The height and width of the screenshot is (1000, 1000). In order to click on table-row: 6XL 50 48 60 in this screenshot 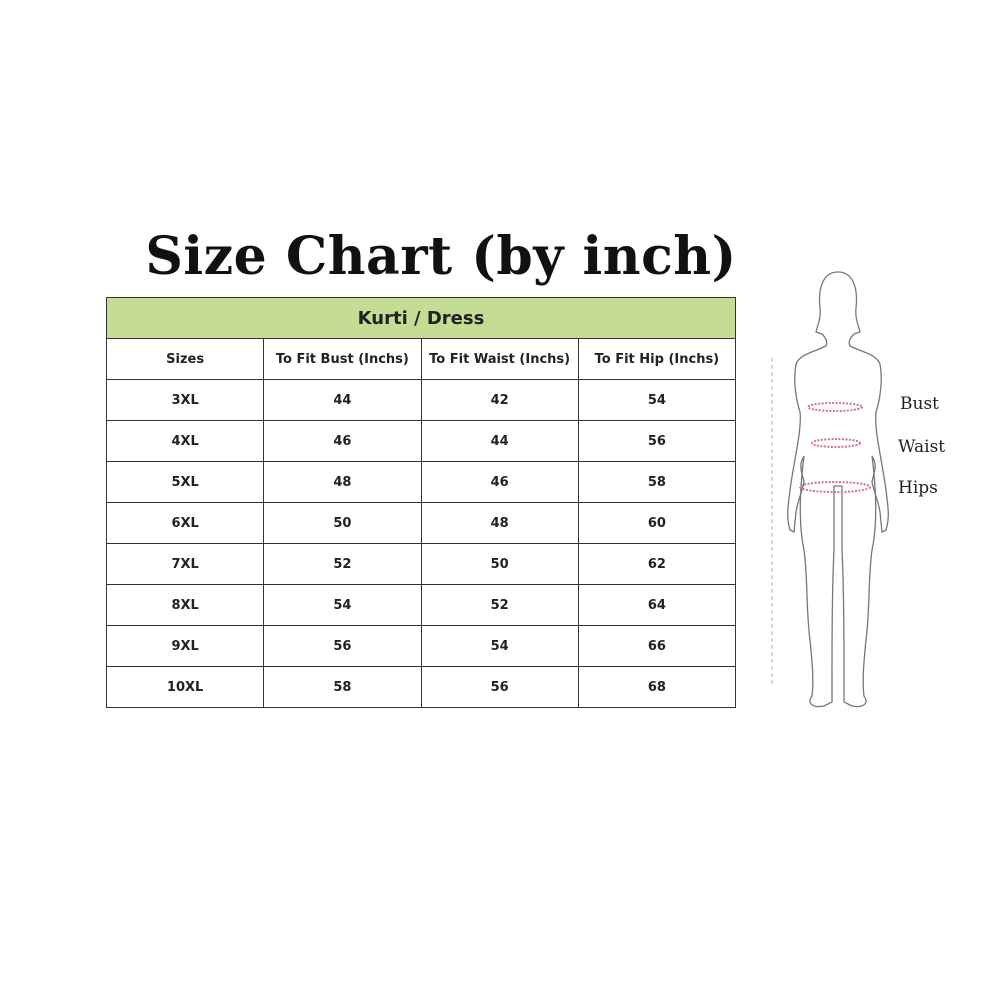, I will do `click(421, 523)`.